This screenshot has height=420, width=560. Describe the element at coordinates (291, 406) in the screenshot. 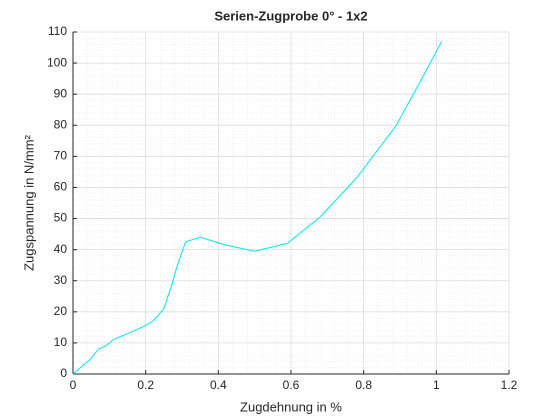

I see `x-axis-label: Zugdehnung in %` at that location.